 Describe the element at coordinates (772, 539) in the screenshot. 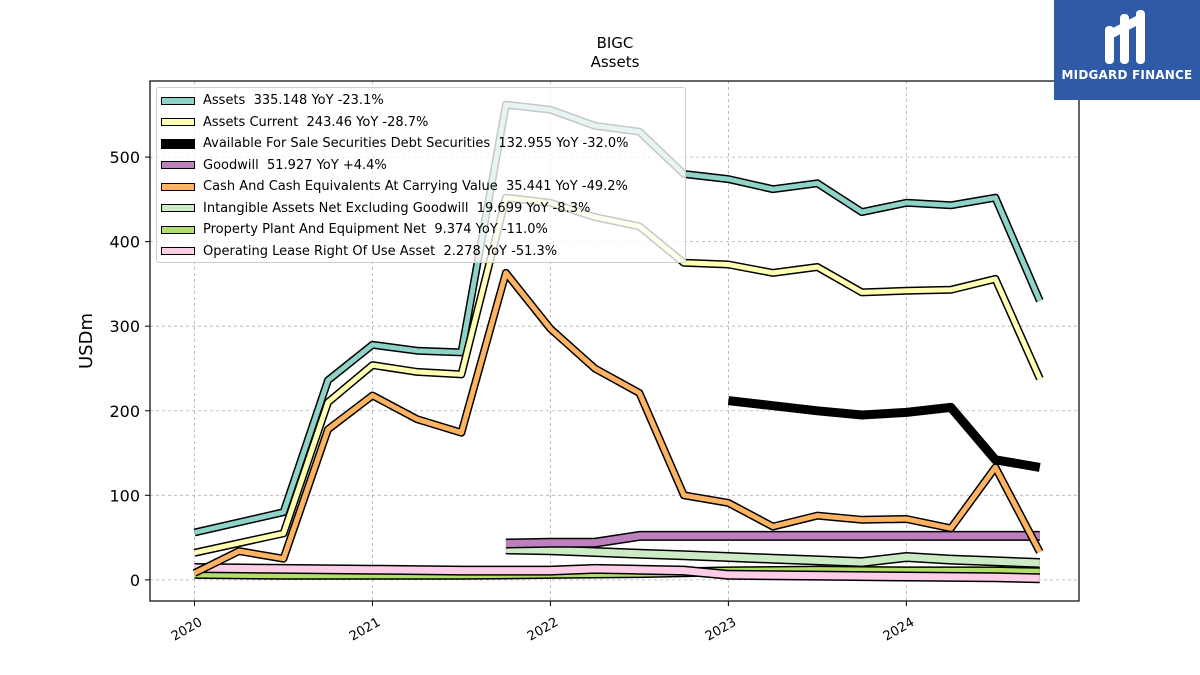

I see `series-line-goodwill` at that location.